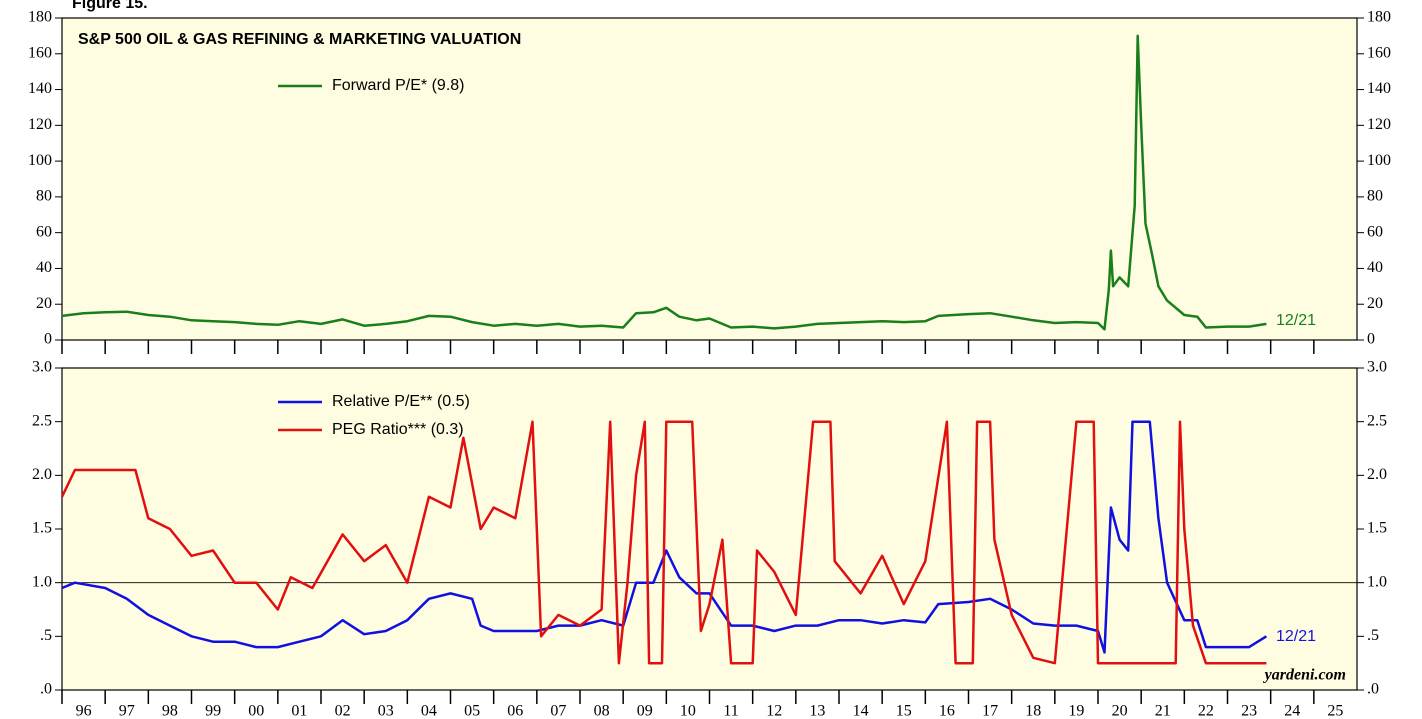  What do you see at coordinates (645, 711) in the screenshot?
I see `x-tick-label: 09` at bounding box center [645, 711].